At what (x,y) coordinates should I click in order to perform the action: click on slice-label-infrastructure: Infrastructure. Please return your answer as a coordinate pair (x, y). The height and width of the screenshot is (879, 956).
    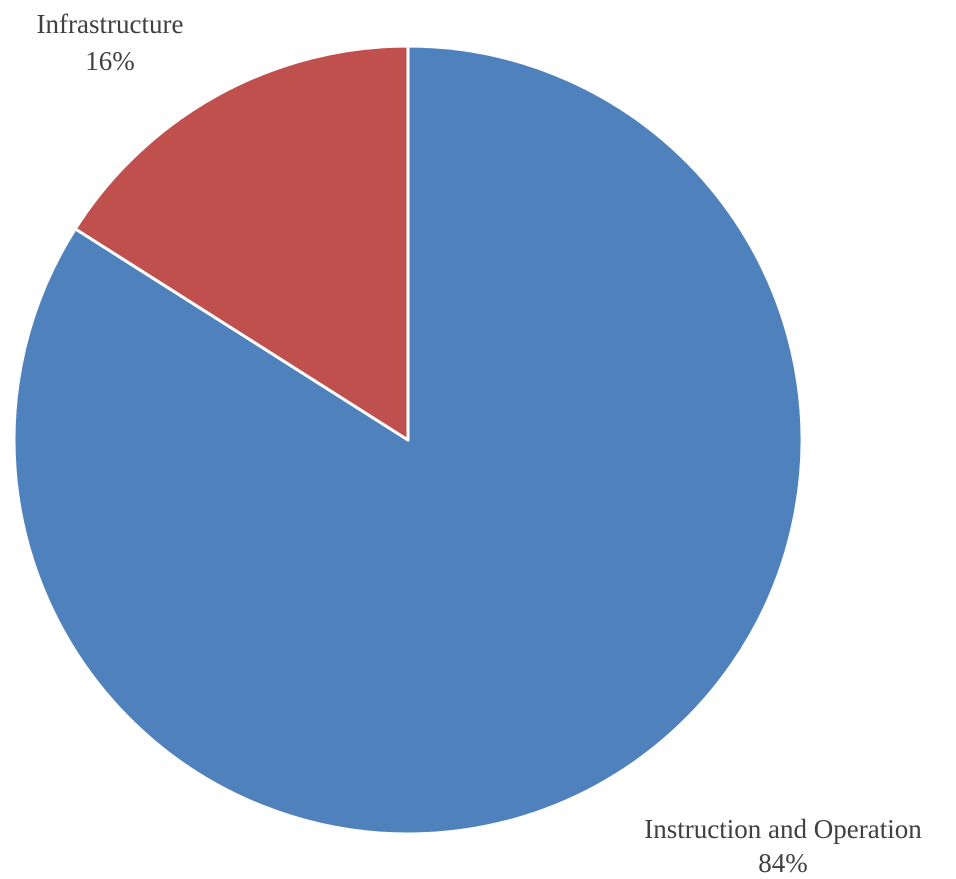
    Looking at the image, I should click on (110, 24).